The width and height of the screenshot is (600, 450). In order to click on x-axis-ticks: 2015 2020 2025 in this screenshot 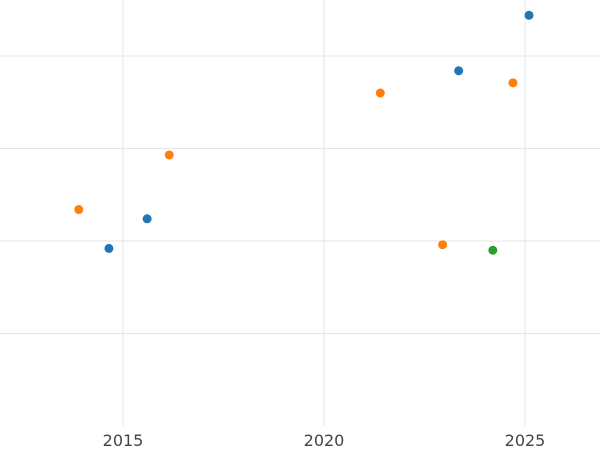, I will do `click(324, 440)`.